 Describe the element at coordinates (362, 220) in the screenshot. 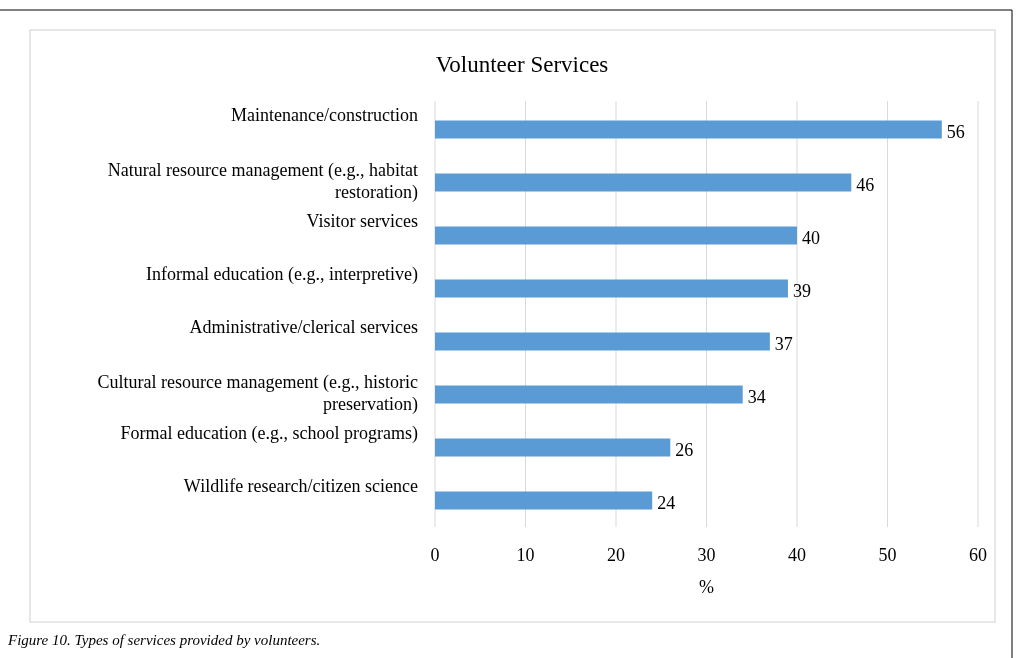

I see `y-tick-label: Visitor services` at that location.